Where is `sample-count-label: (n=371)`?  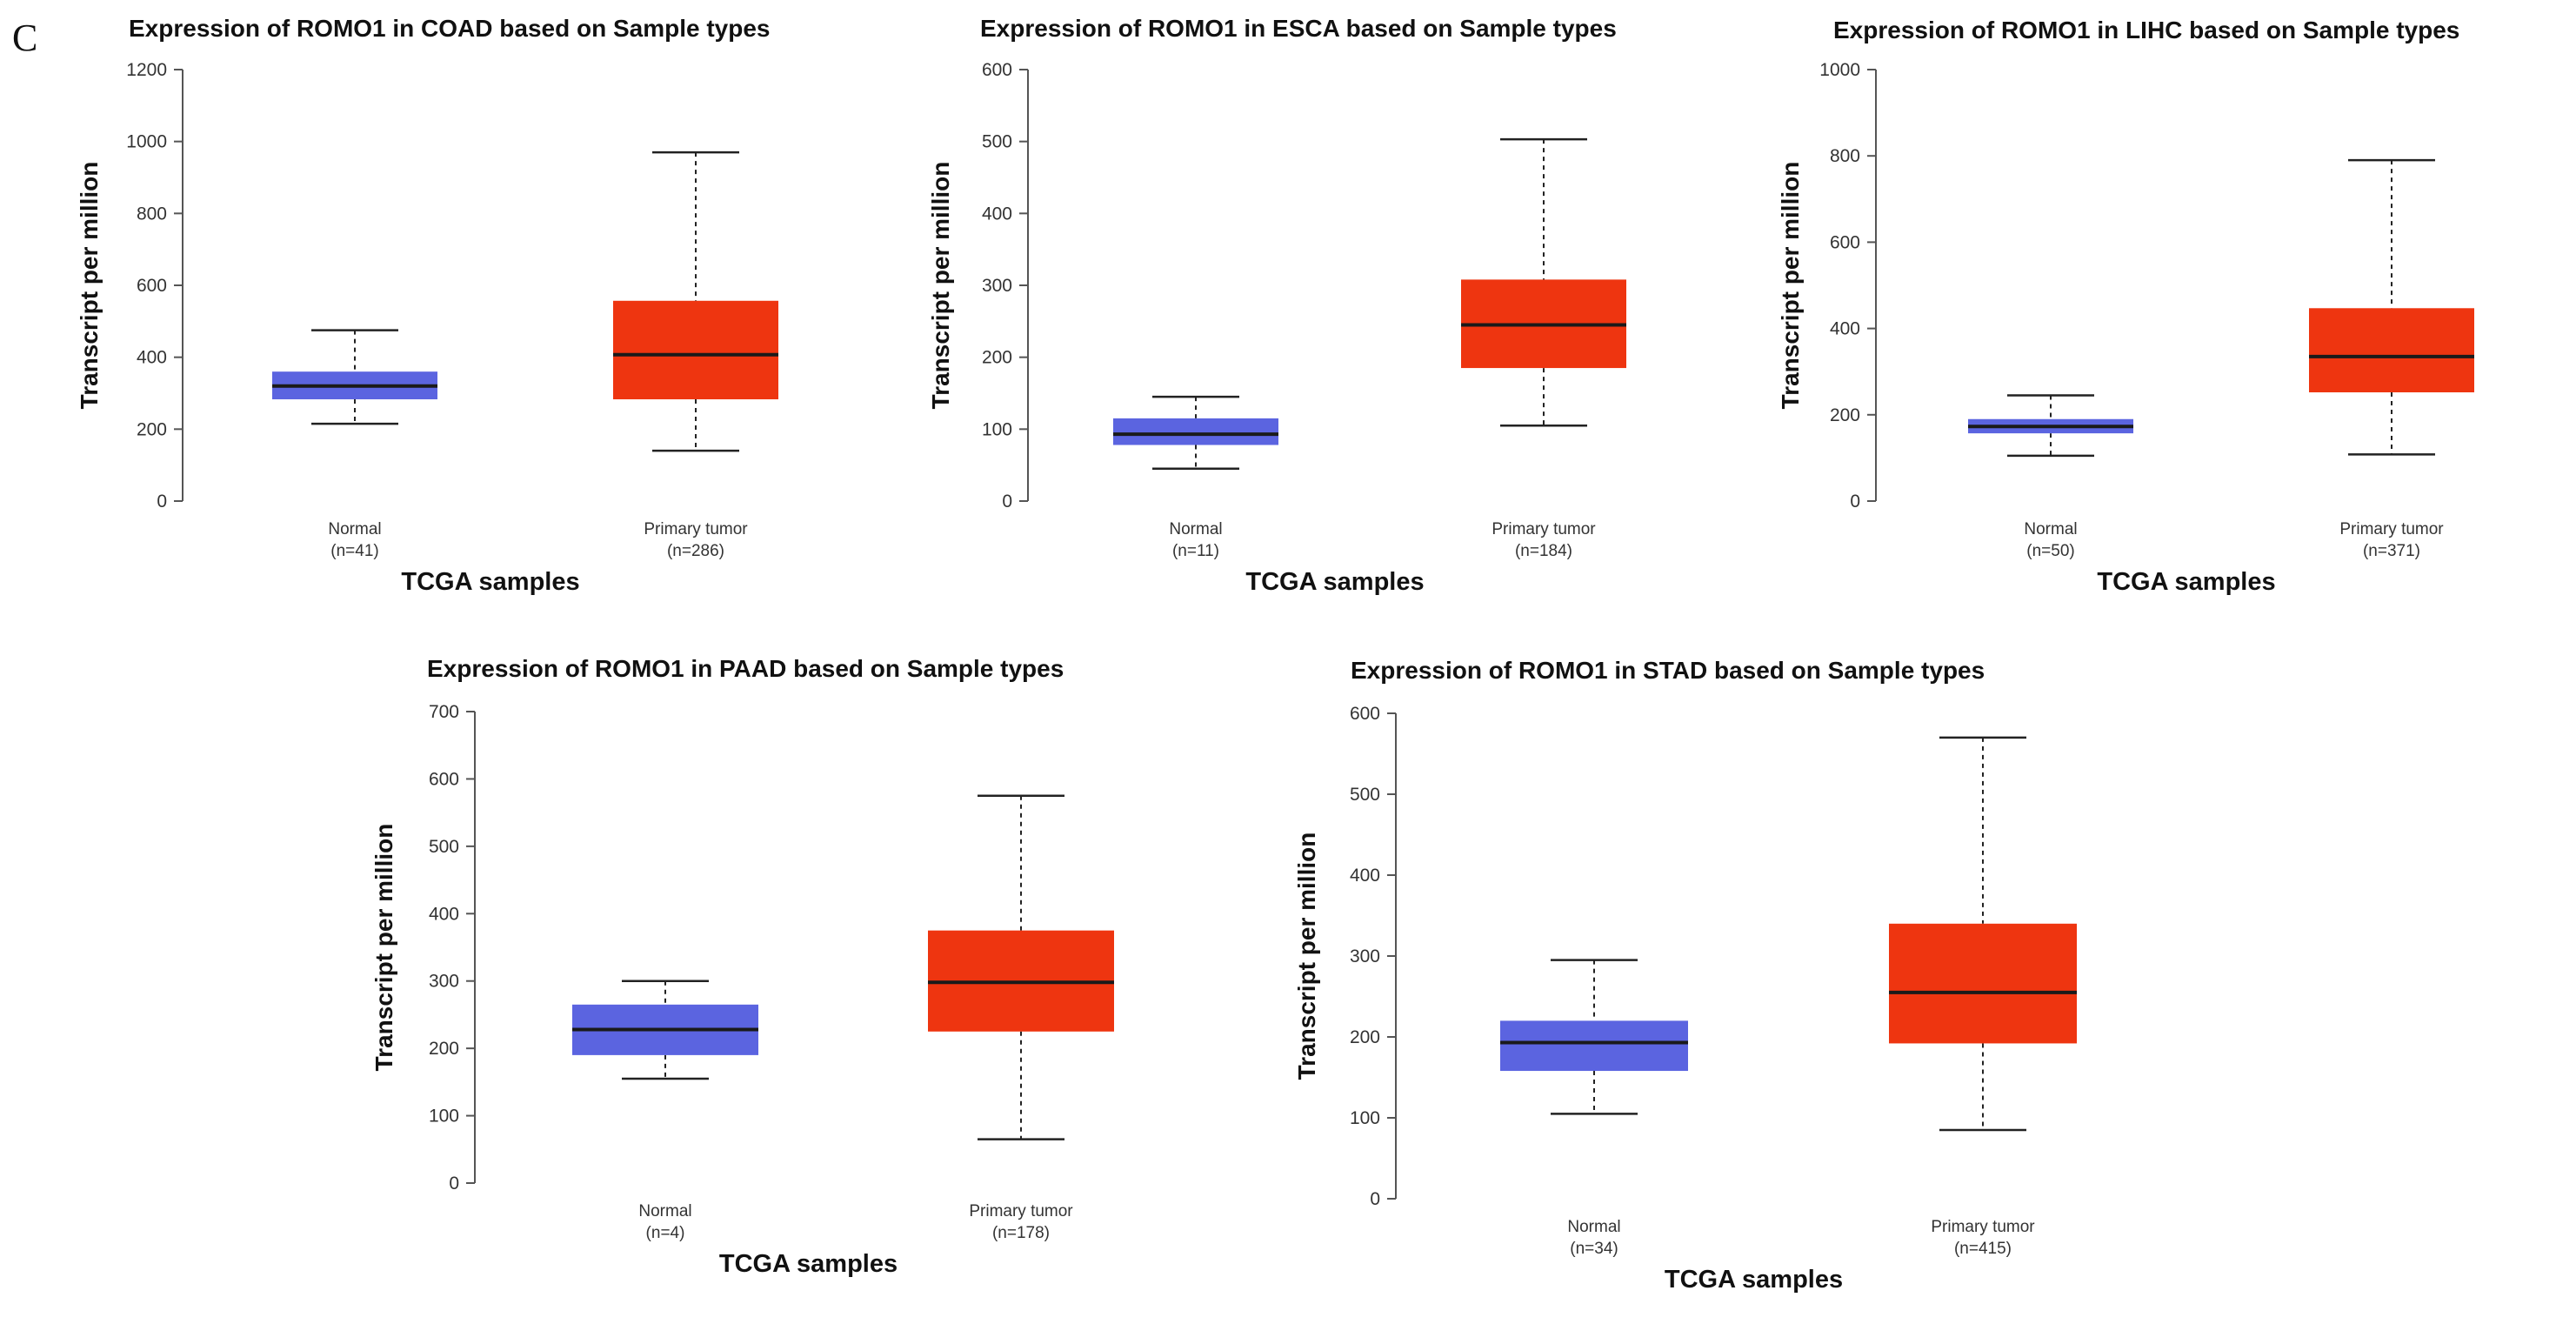
sample-count-label: (n=371) is located at coordinates (2391, 551).